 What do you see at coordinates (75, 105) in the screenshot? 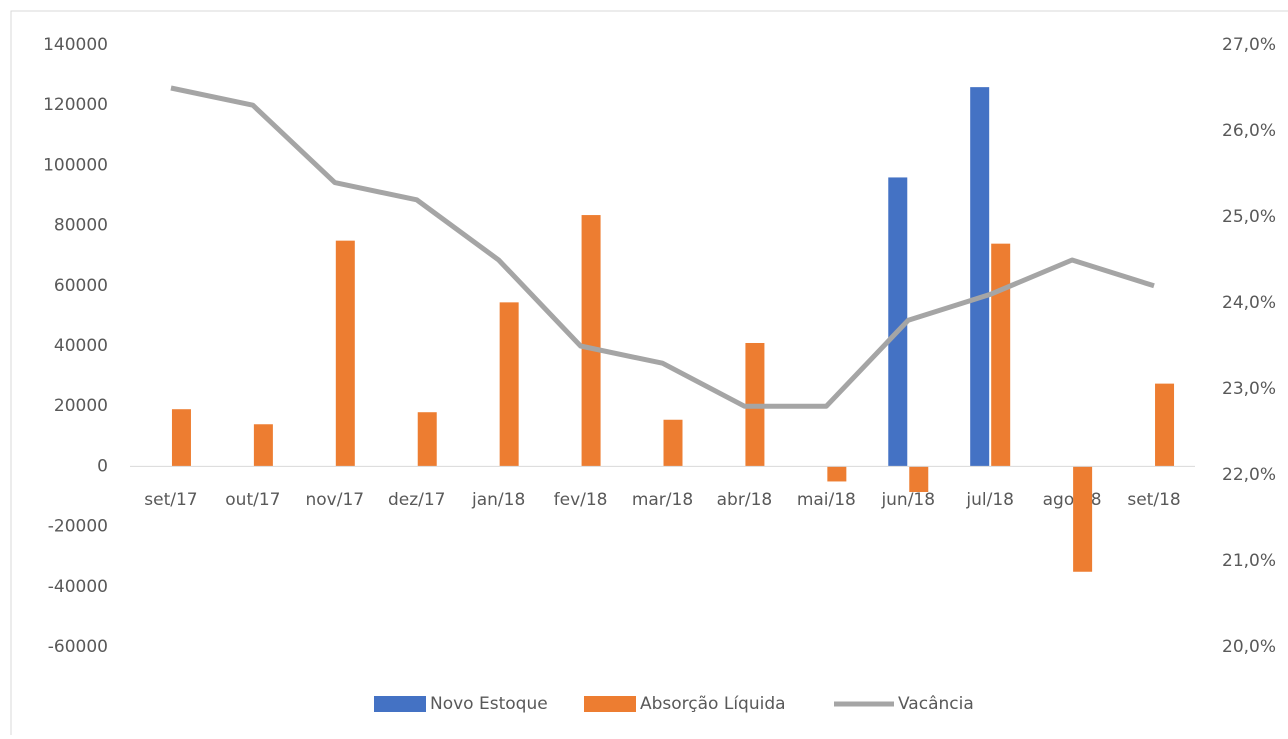
I see `y-tick-label: 120000` at bounding box center [75, 105].